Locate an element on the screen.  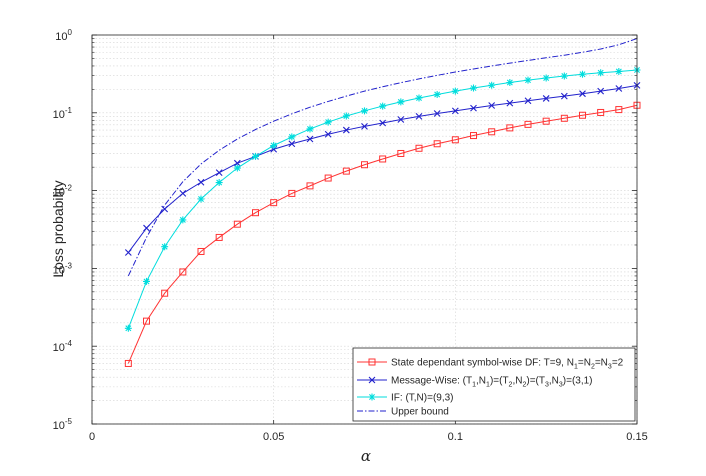
legend-text-part: State dependant symbol-wise DF: T=9, N is located at coordinates (482, 363).